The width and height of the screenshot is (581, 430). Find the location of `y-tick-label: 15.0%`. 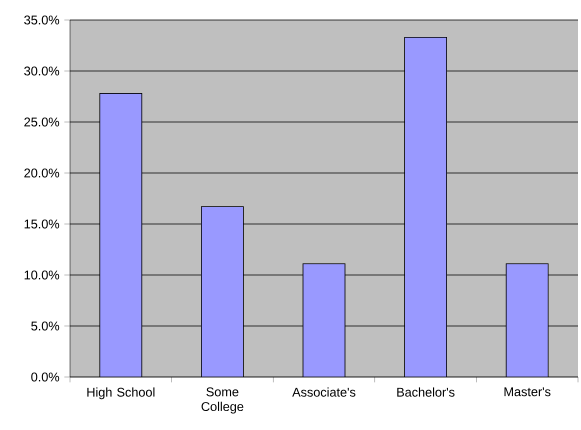

y-tick-label: 15.0% is located at coordinates (42, 224).